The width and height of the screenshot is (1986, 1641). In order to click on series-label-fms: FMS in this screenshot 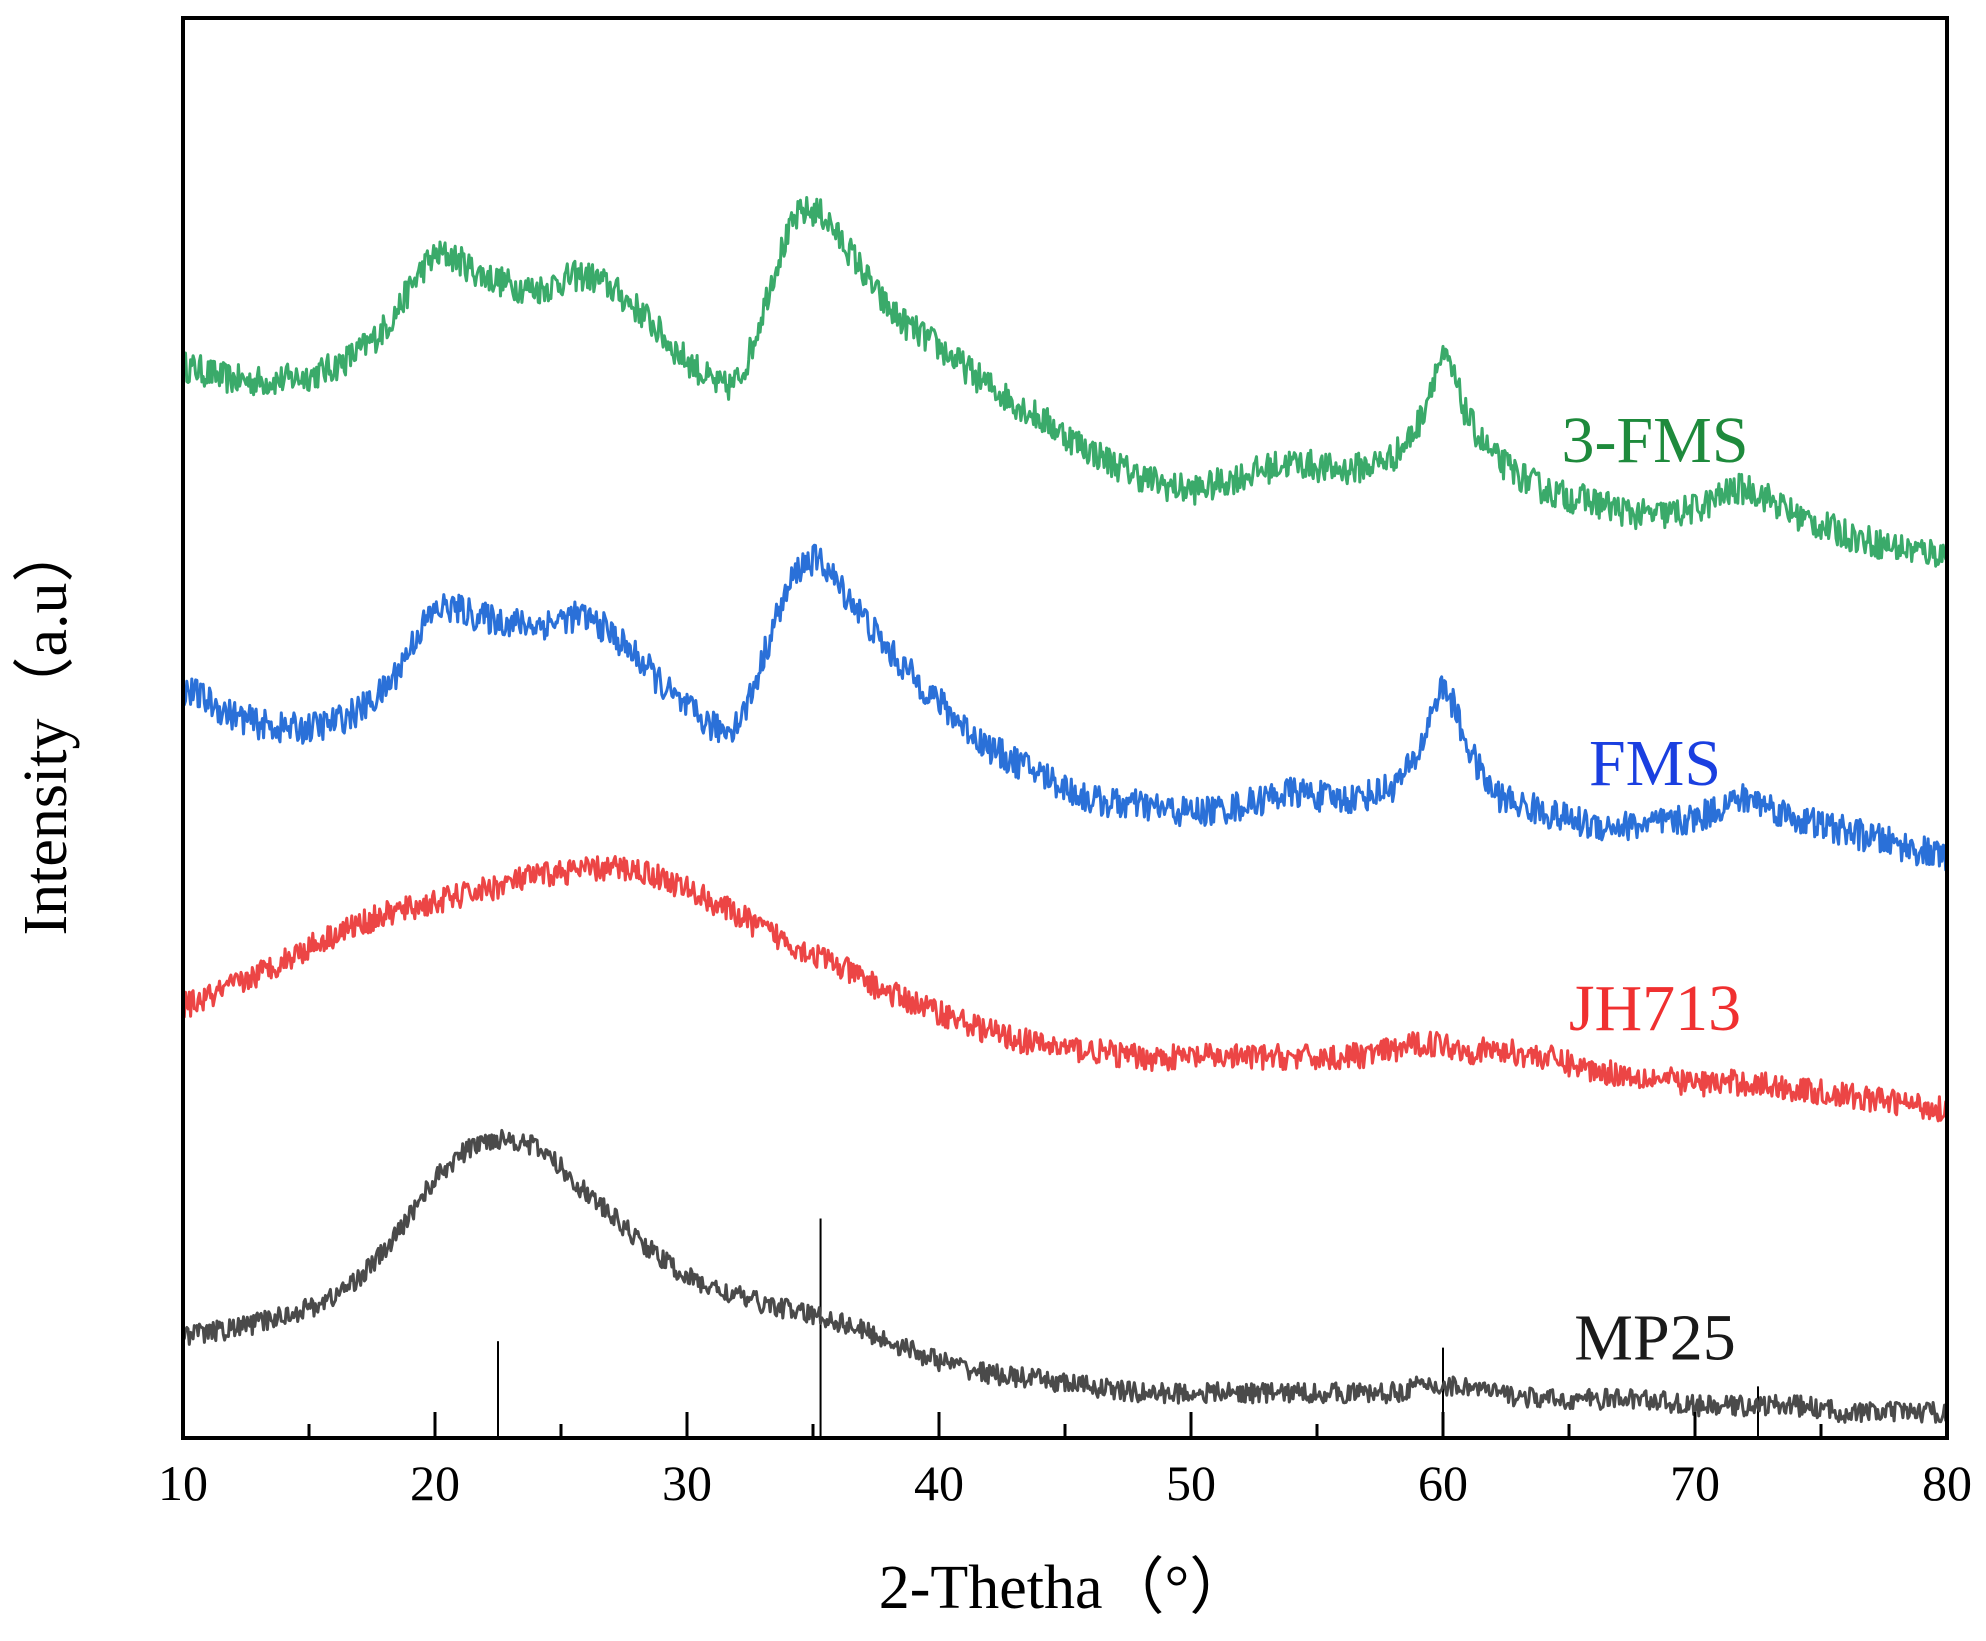, I will do `click(1655, 763)`.